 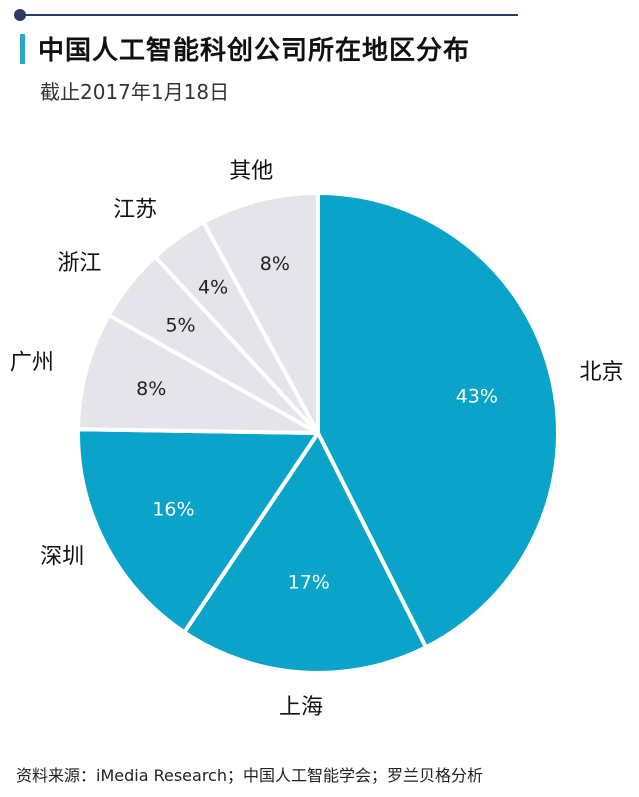 What do you see at coordinates (275, 264) in the screenshot?
I see `slice-value-label-6: 8%` at bounding box center [275, 264].